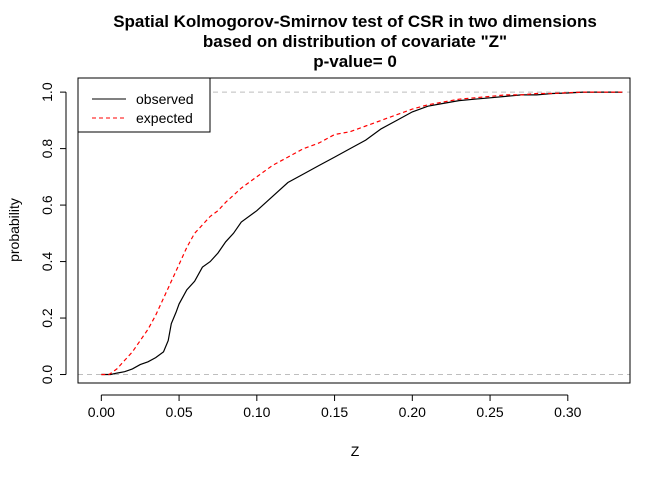 The width and height of the screenshot is (672, 480). I want to click on y-tick-label: 0.4, so click(47, 262).